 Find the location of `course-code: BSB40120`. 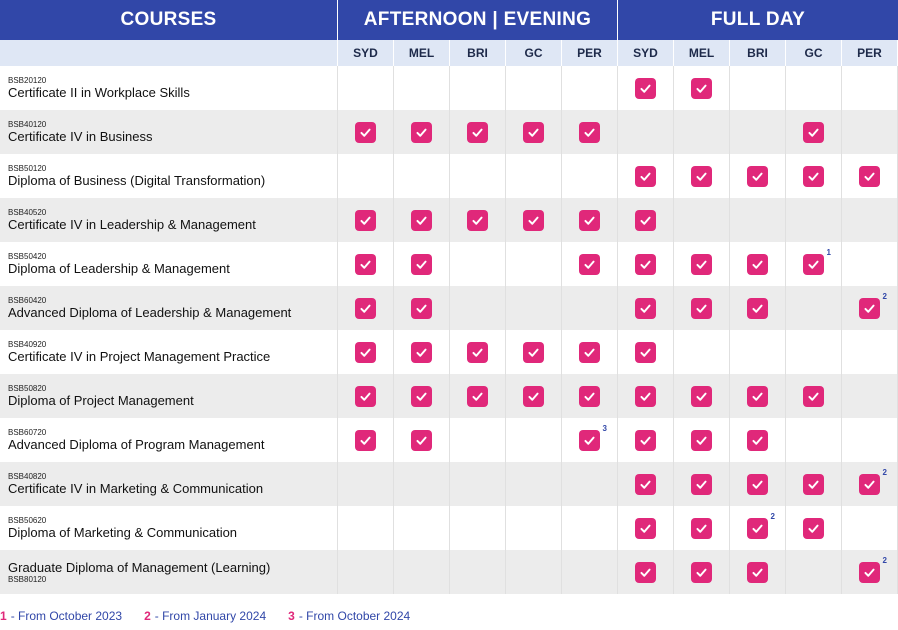

course-code: BSB40120 is located at coordinates (27, 124).